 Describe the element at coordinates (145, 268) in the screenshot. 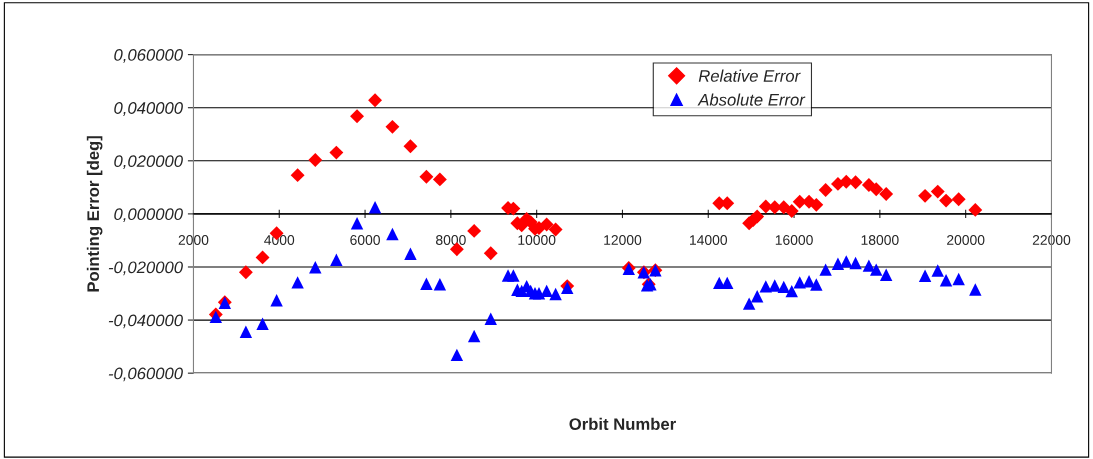

I see `y-tick-label: -0,020000` at that location.